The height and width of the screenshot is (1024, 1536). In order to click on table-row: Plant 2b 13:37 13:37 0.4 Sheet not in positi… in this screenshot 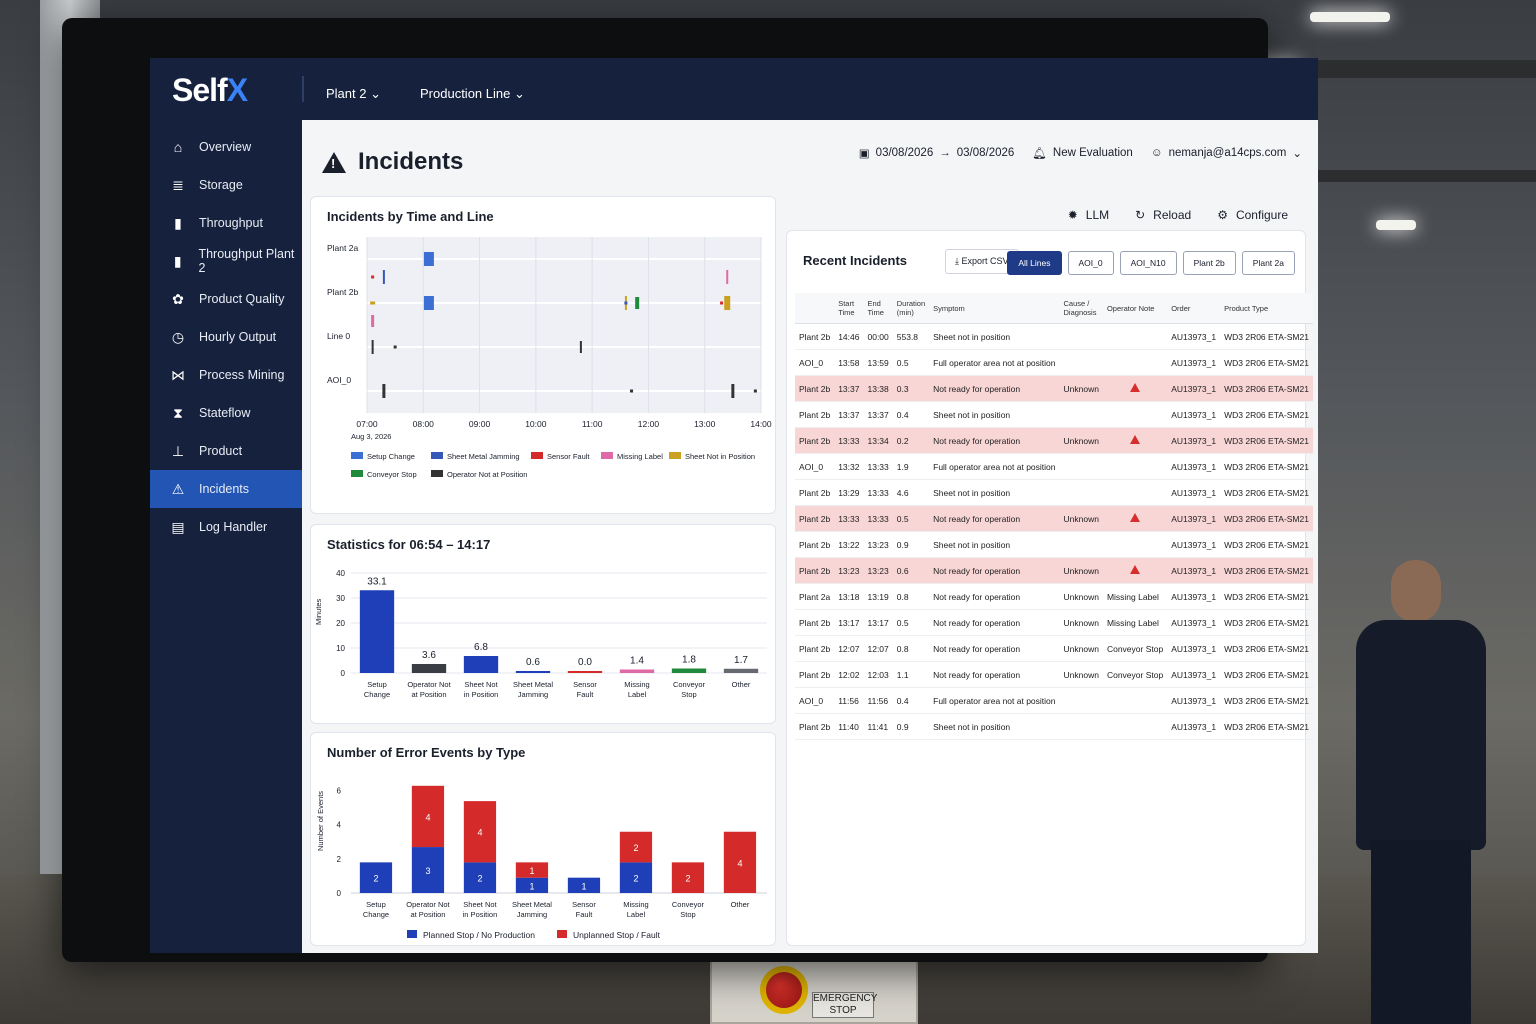, I will do `click(1054, 414)`.